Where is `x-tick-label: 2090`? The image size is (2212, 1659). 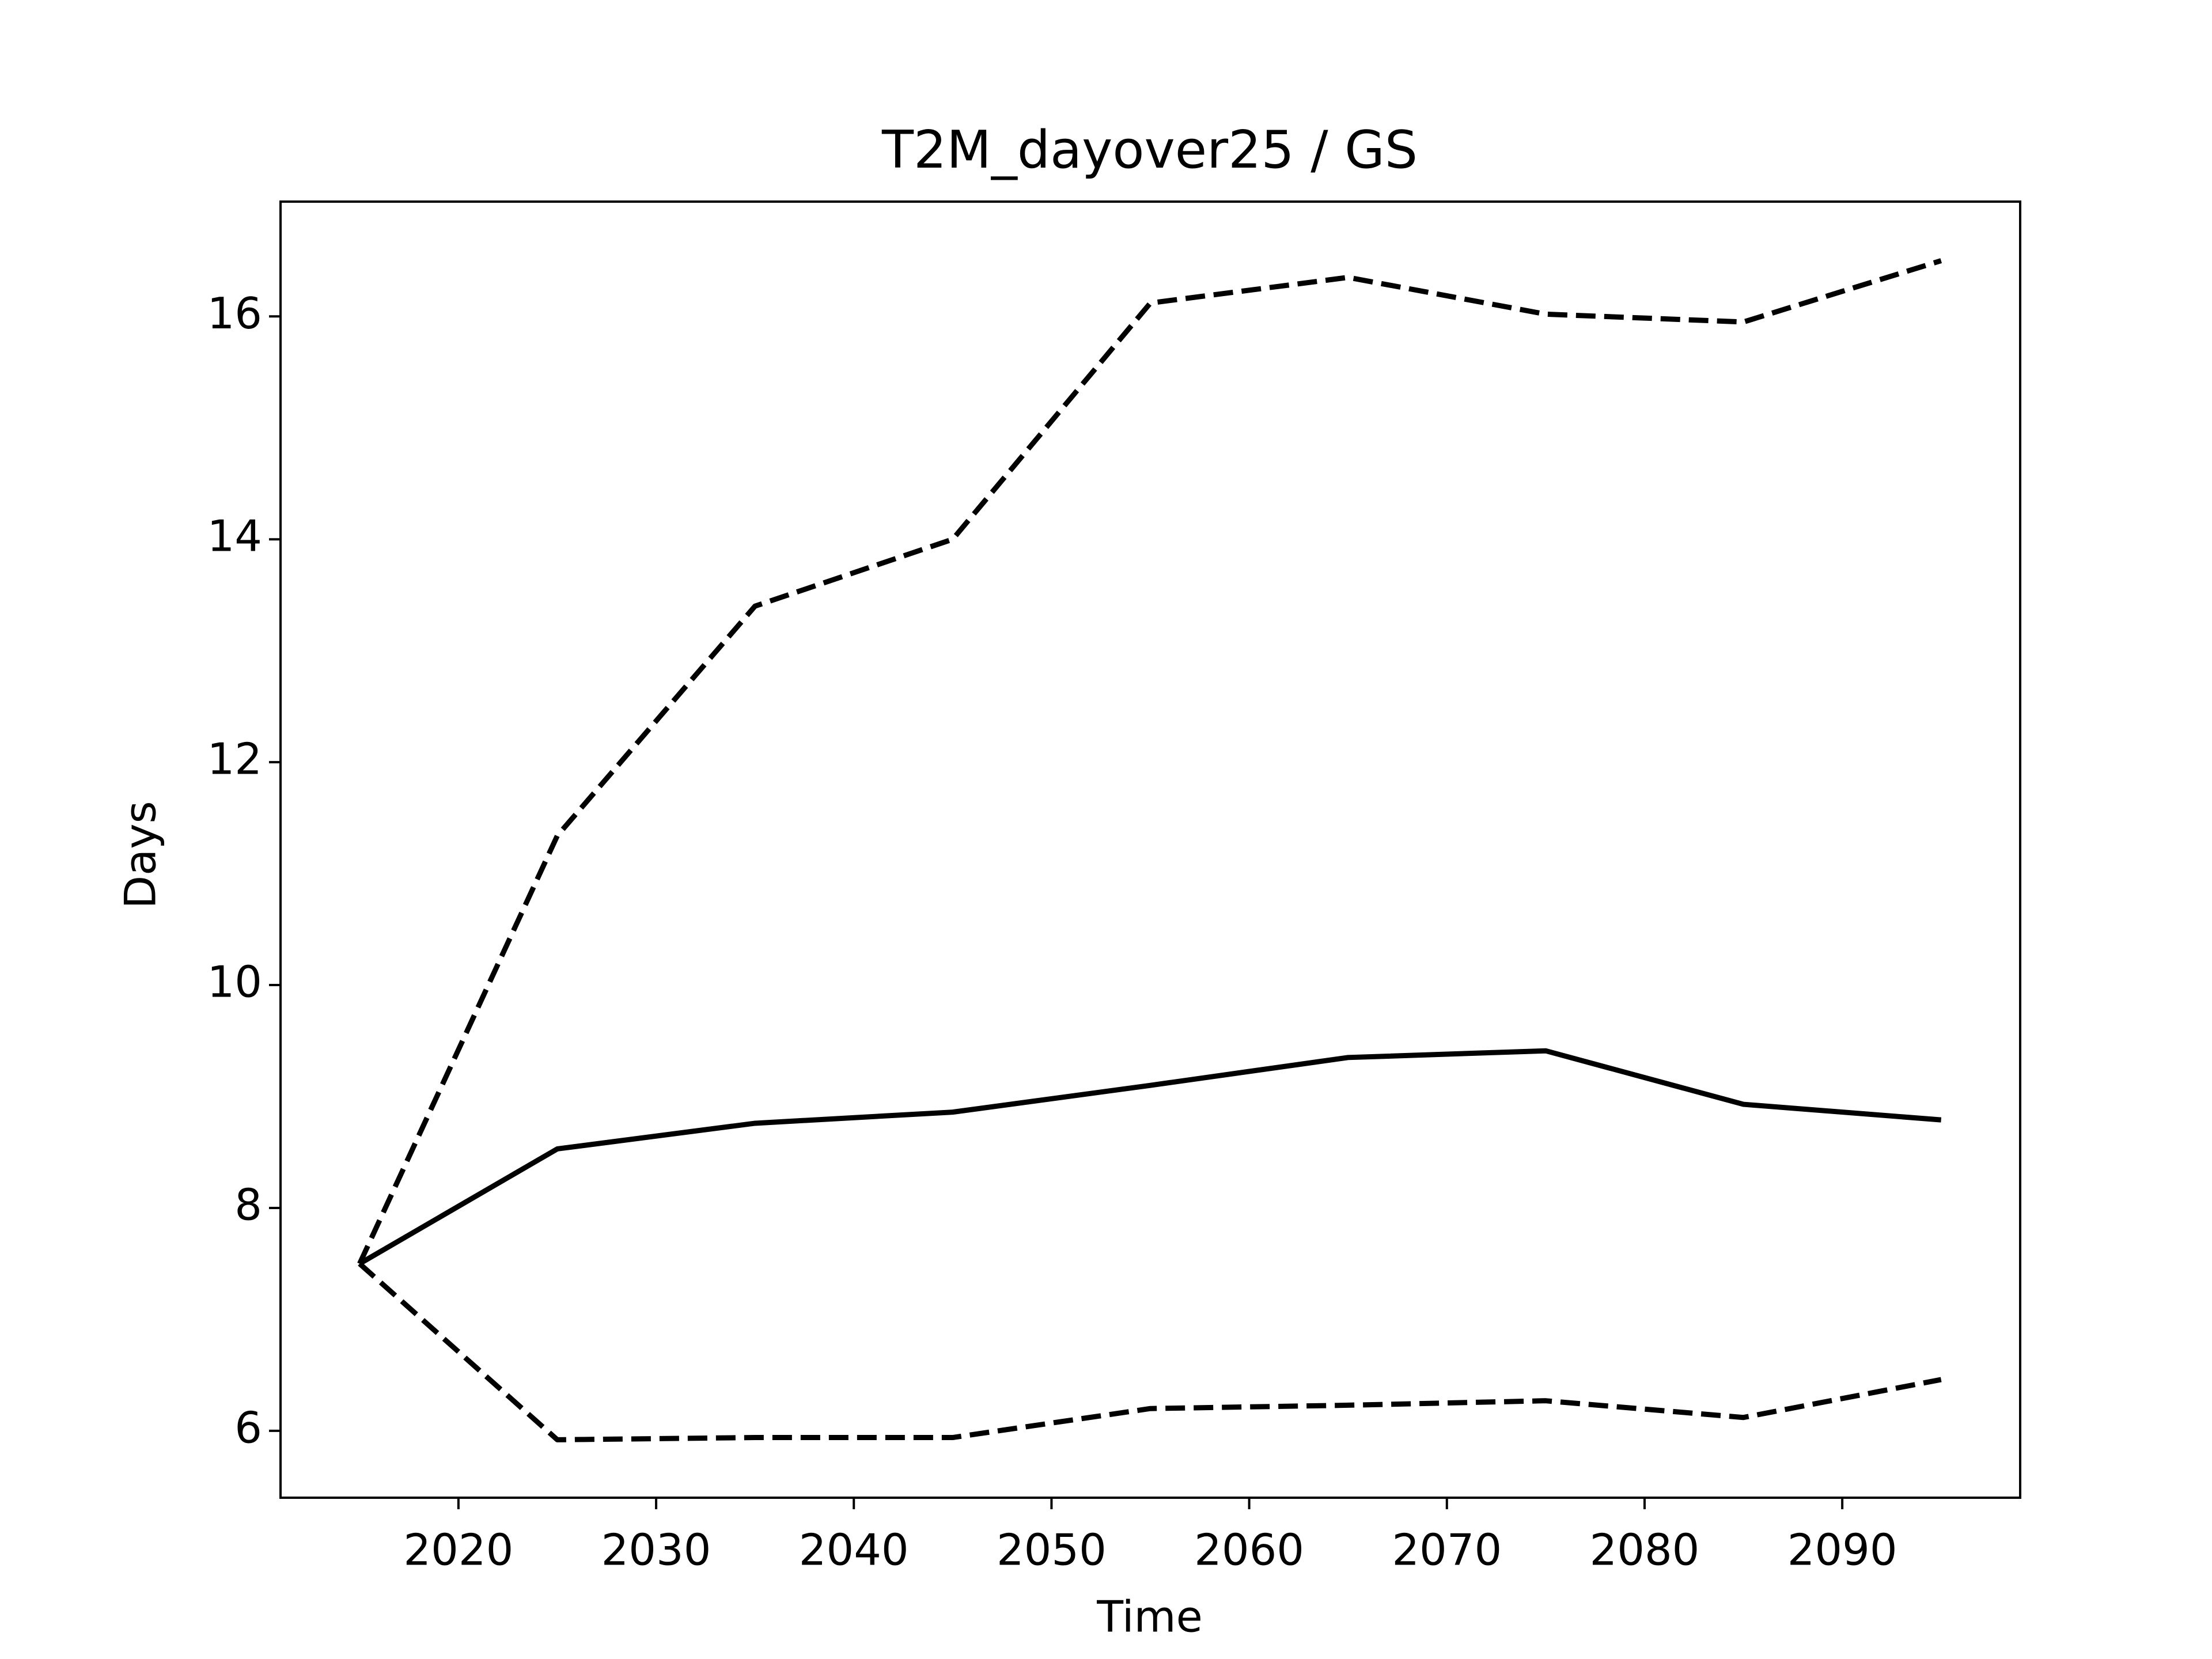
x-tick-label: 2090 is located at coordinates (1842, 1550).